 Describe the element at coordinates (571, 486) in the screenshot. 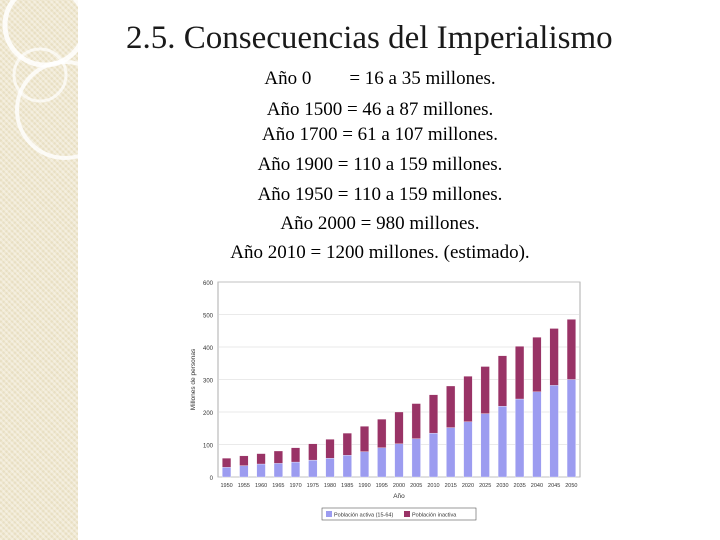

I see `x-tick-label: 2050` at that location.